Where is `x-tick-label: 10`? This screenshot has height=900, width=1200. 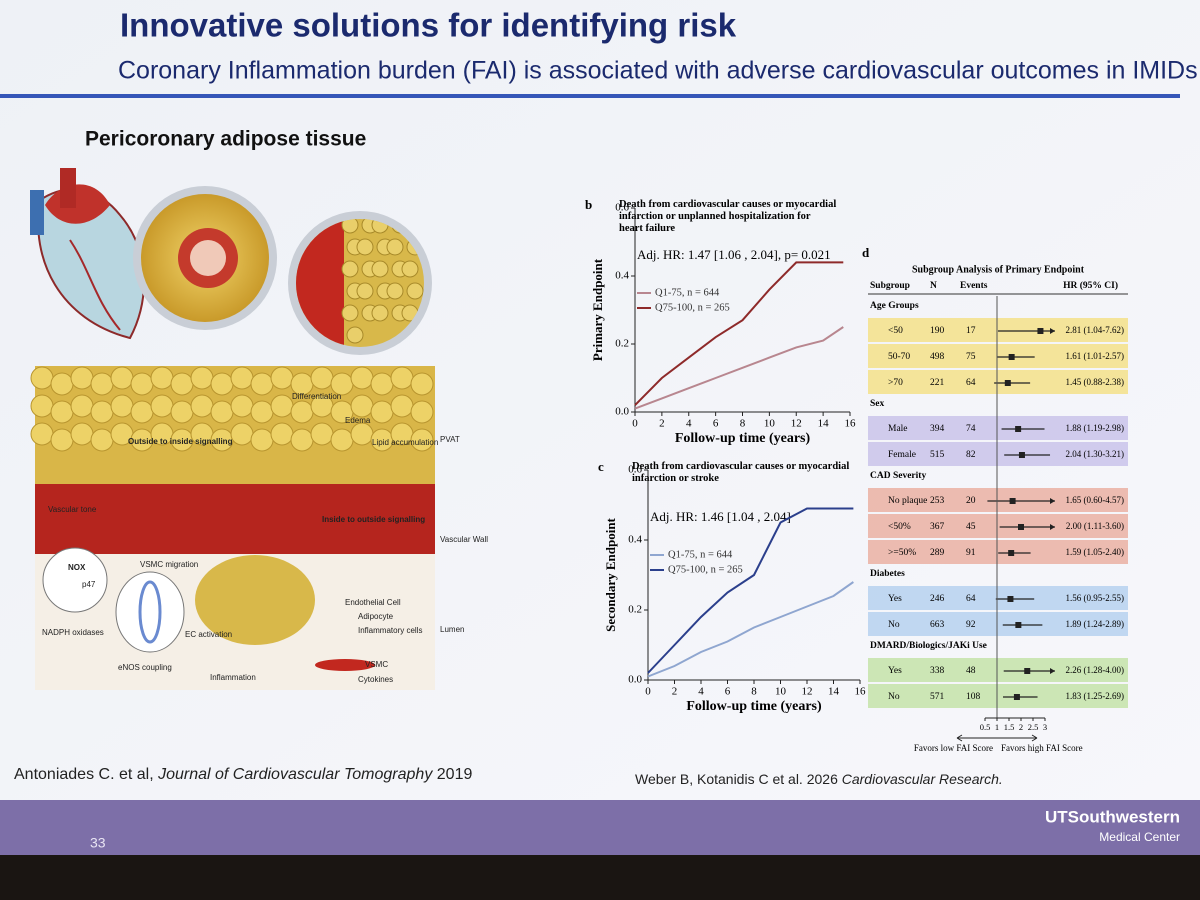
x-tick-label: 10 is located at coordinates (770, 424).